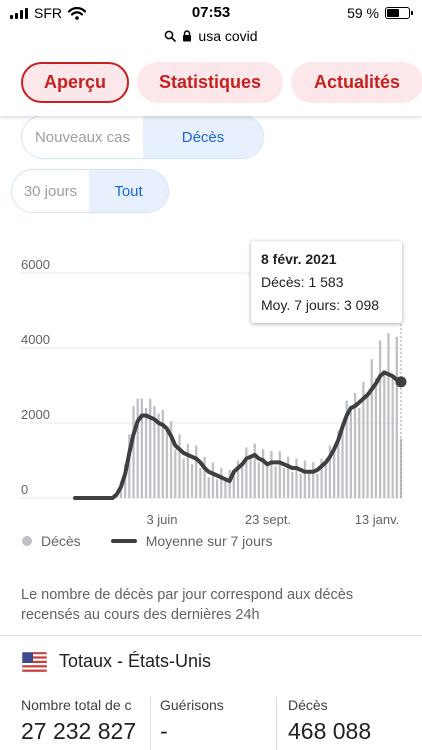 Image resolution: width=422 pixels, height=750 pixels. Describe the element at coordinates (34, 661) in the screenshot. I see `us-flag-icon` at that location.